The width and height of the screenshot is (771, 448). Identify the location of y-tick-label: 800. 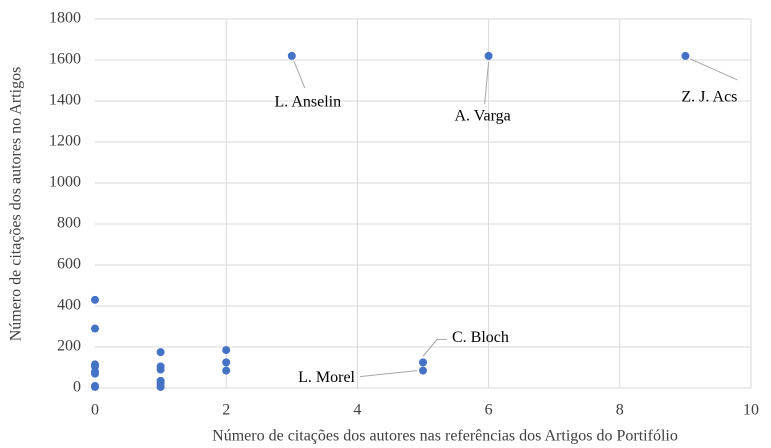
(69, 223).